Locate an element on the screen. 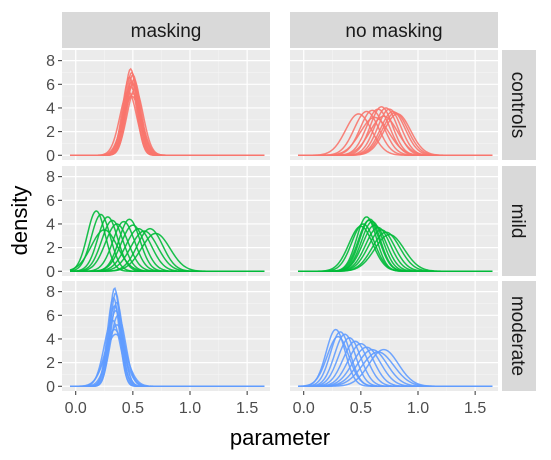  column-strip-label: no masking is located at coordinates (393, 31).